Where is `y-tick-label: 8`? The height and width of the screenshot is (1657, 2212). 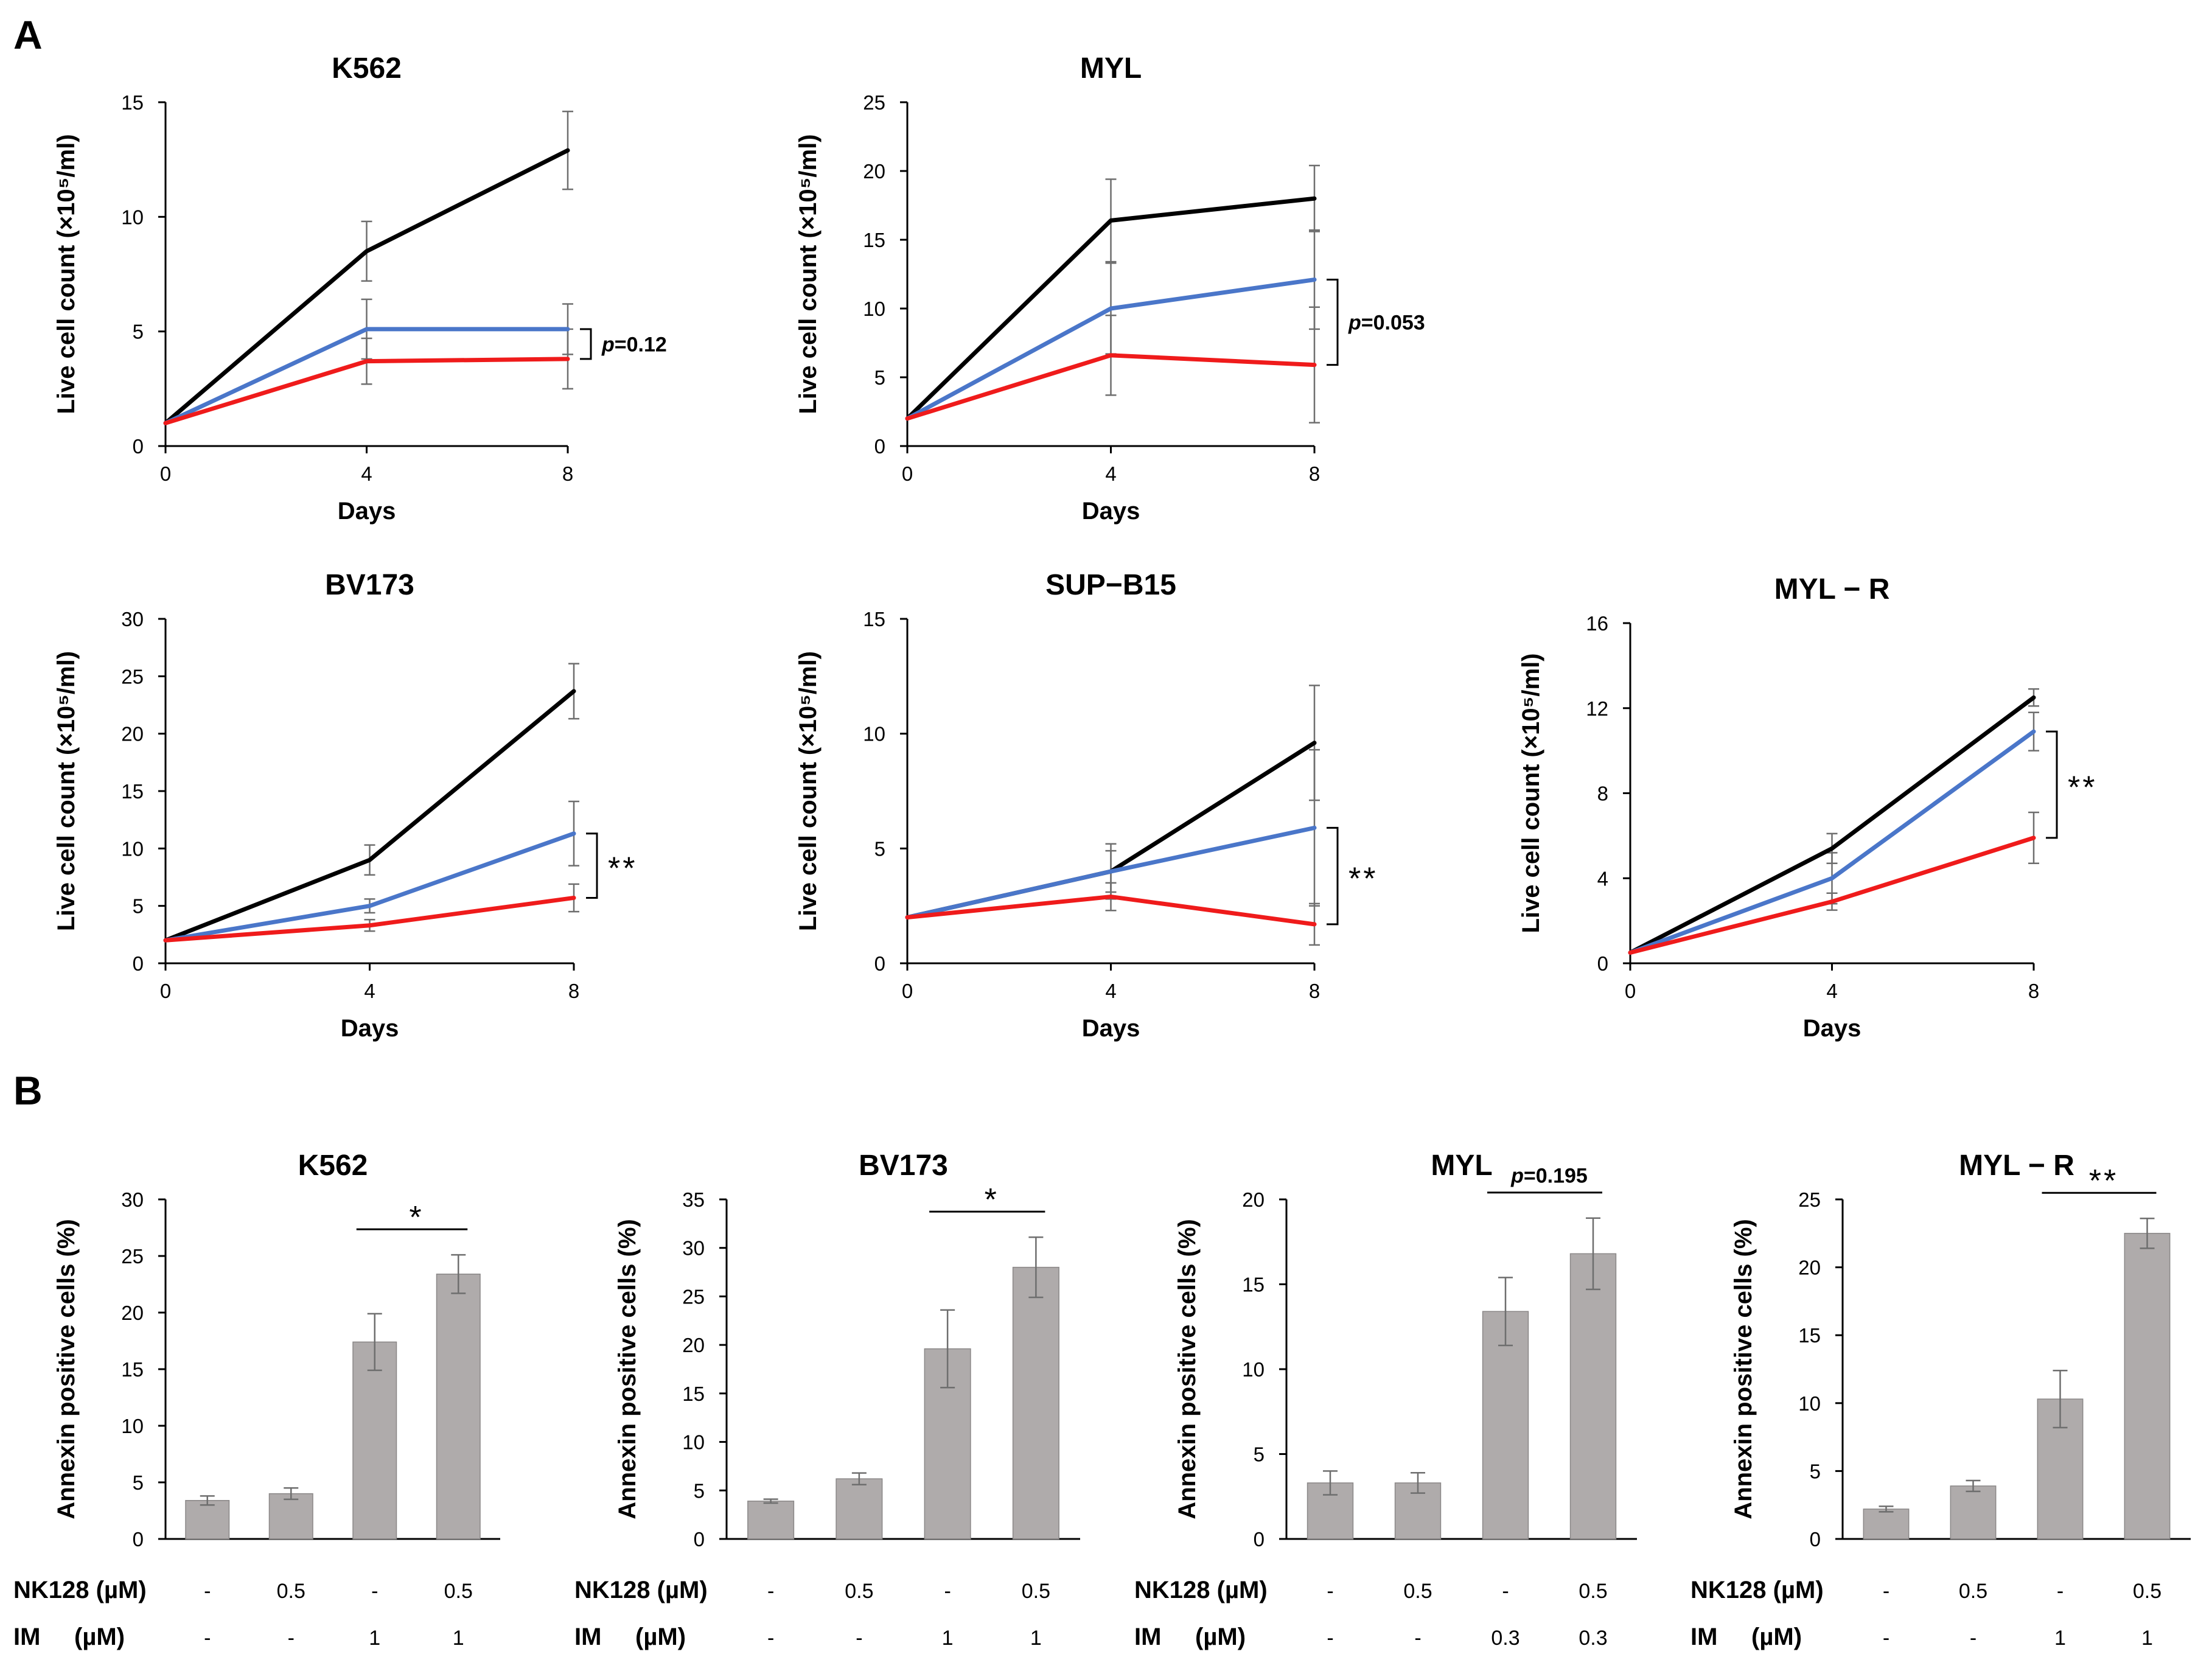 y-tick-label: 8 is located at coordinates (1602, 794).